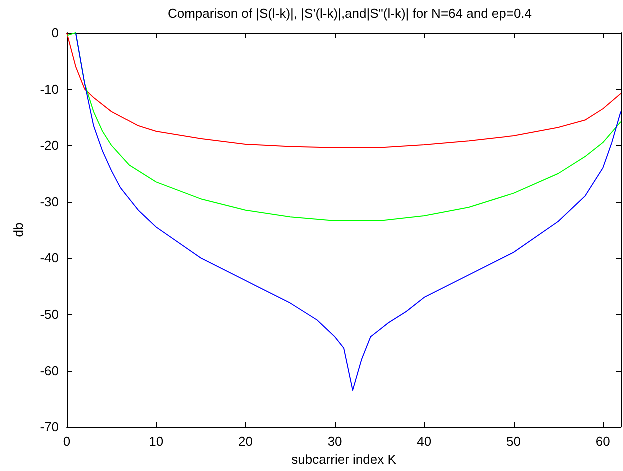 The image size is (623, 471). Describe the element at coordinates (344, 459) in the screenshot. I see `x-axis-title: subcarrier index K` at that location.